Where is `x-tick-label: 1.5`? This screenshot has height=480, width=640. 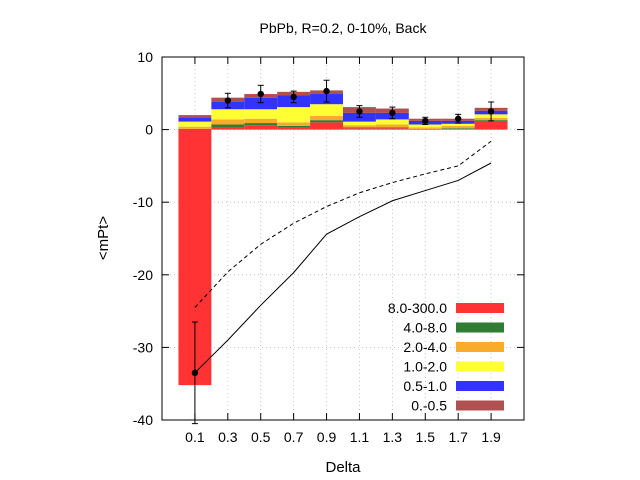
x-tick-label: 1.5 is located at coordinates (426, 437).